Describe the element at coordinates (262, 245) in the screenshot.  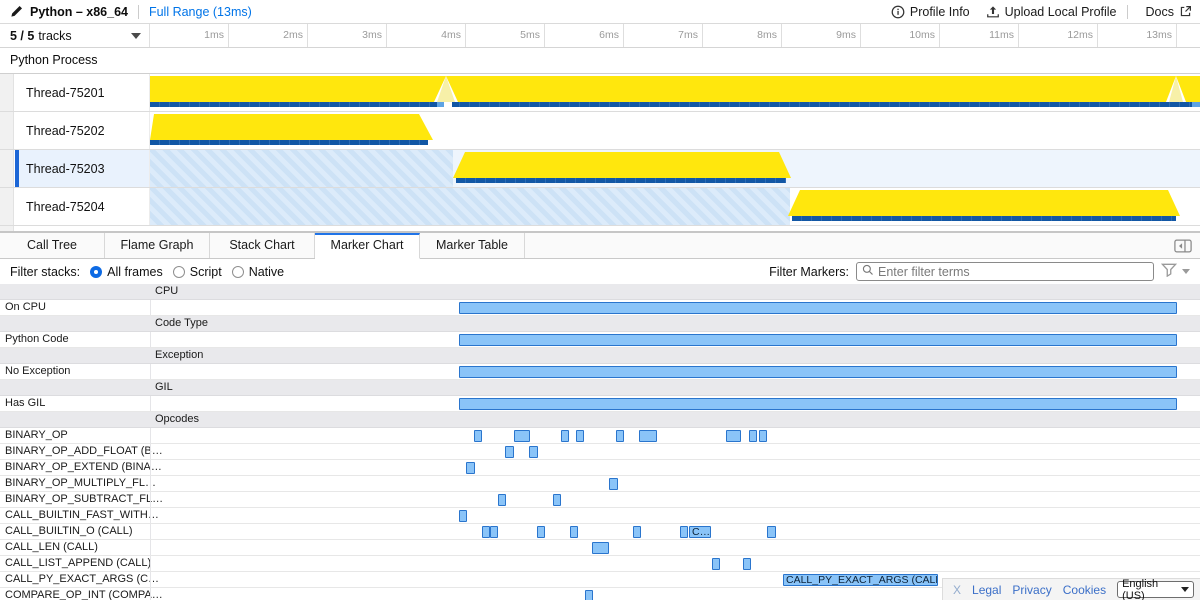
I see `tab-stack-chart: Stack Chart` at that location.